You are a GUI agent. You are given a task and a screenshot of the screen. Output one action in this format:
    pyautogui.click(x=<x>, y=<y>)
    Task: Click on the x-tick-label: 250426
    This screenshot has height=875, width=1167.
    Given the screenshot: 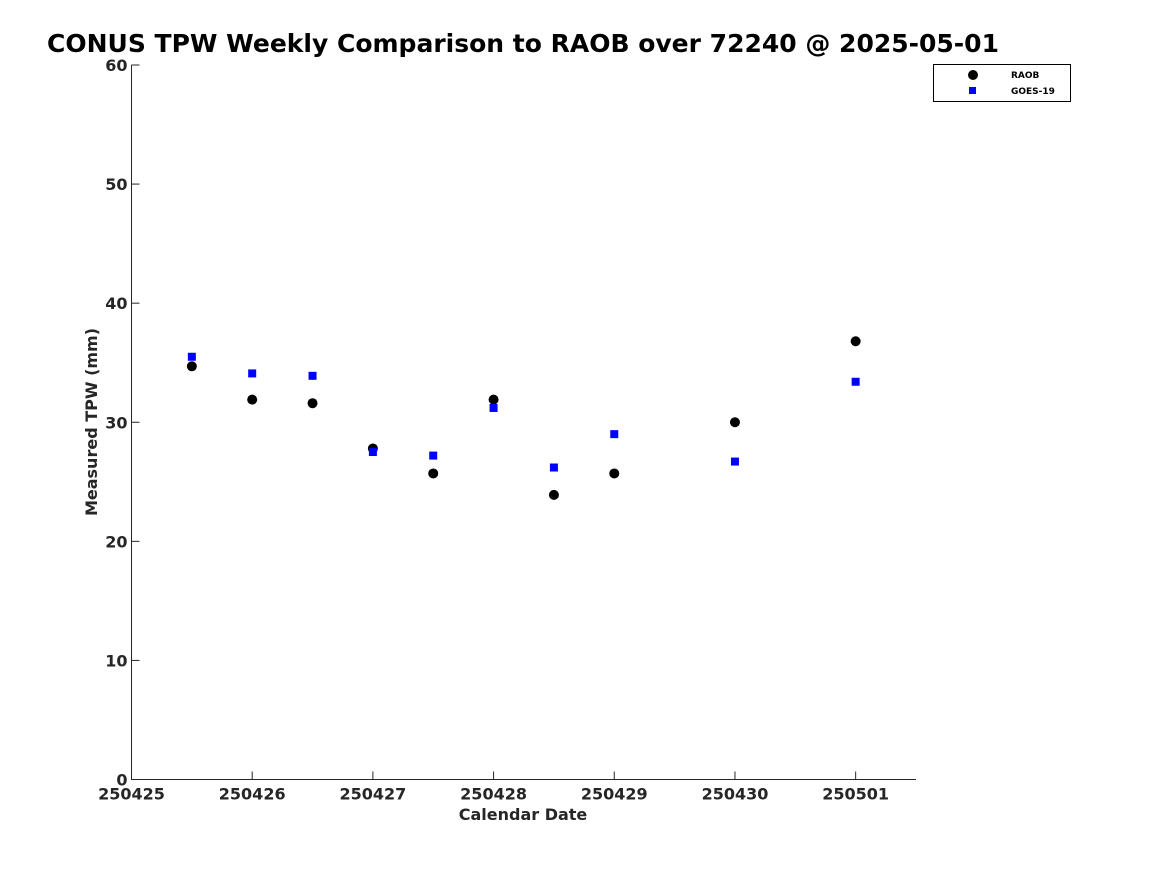 What is the action you would take?
    pyautogui.click(x=252, y=794)
    